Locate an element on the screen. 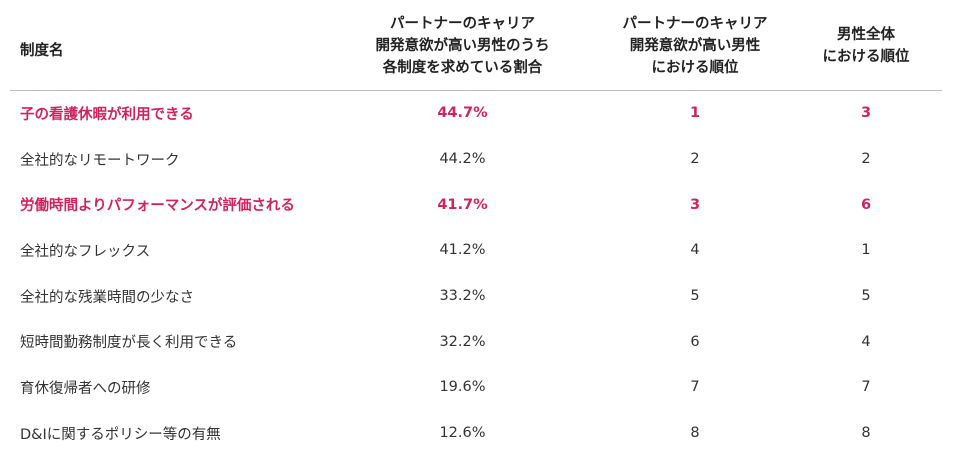 The height and width of the screenshot is (466, 953). row-rank-partner: 8 is located at coordinates (695, 433).